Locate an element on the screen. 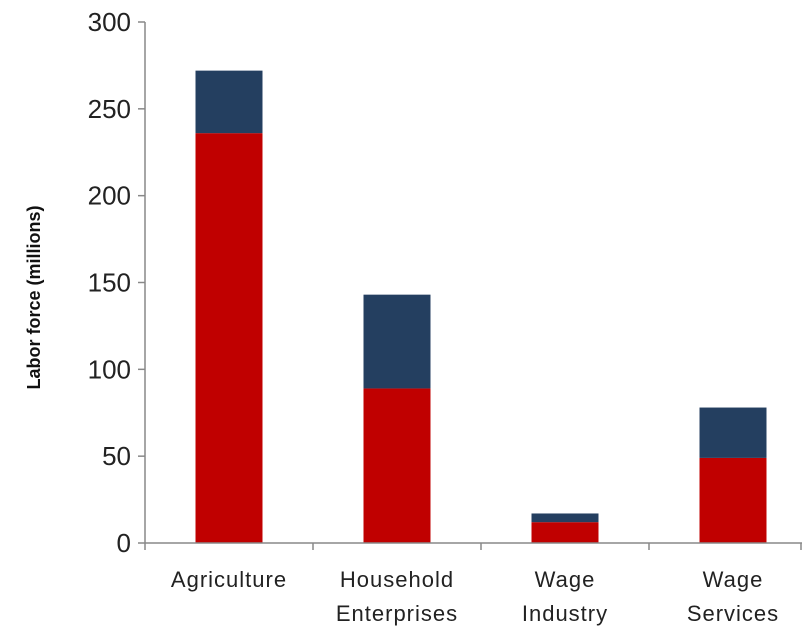 Image resolution: width=802 pixels, height=635 pixels. x-category-label: Wage Industry is located at coordinates (565, 596).